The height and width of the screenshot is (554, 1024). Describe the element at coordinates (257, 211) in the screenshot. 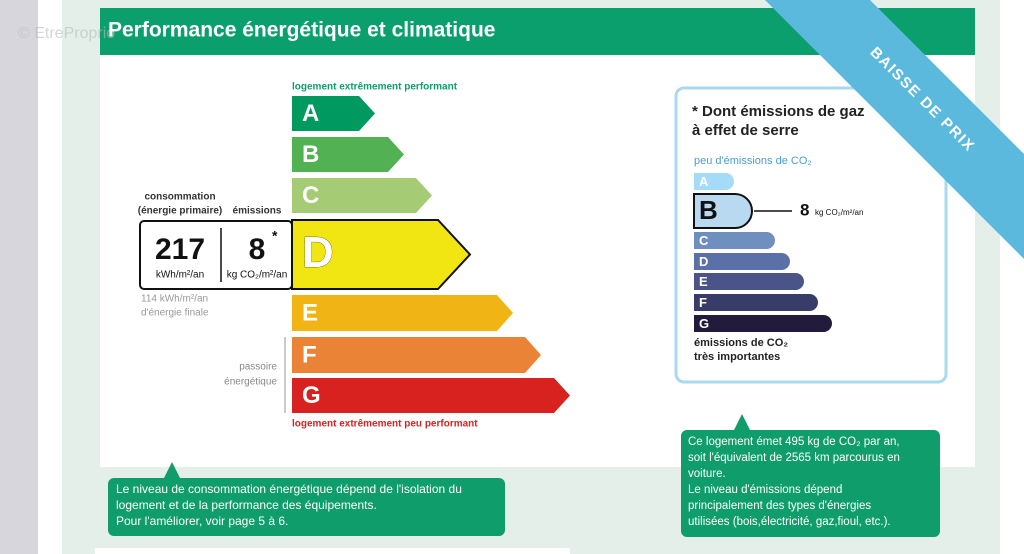

I see `emissions-header: émissions` at that location.